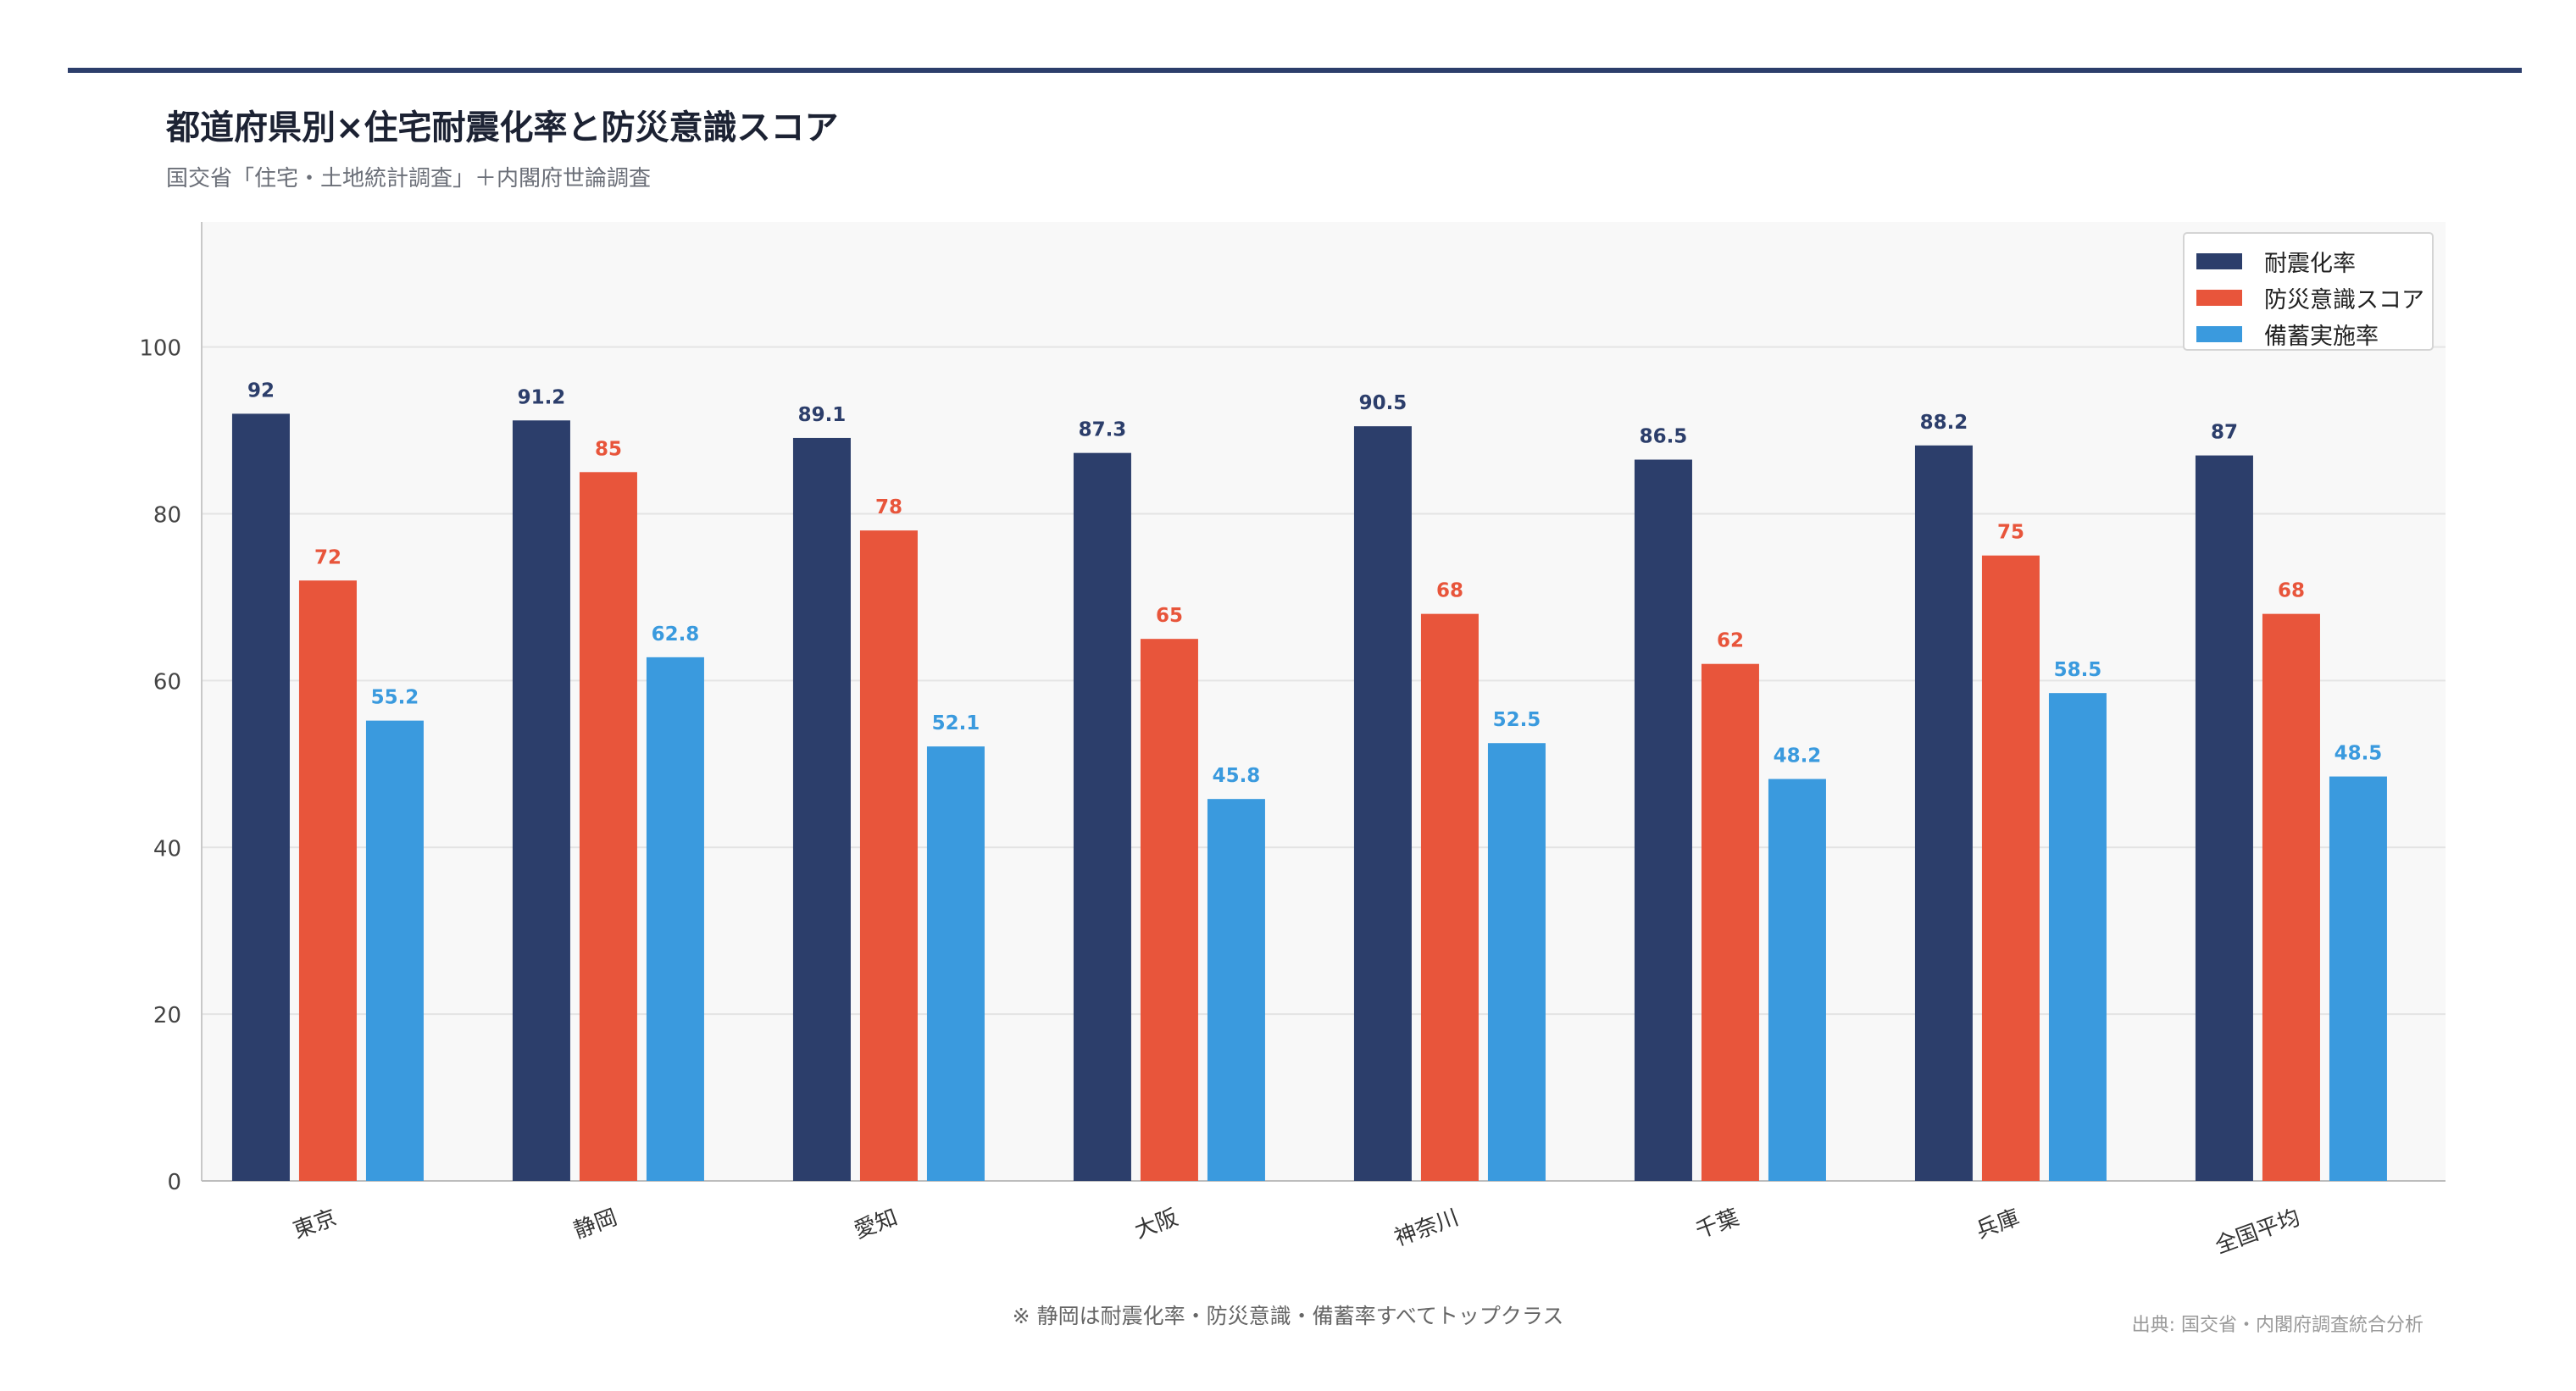 The image size is (2576, 1391). What do you see at coordinates (821, 809) in the screenshot?
I see `bar-s0-c2` at bounding box center [821, 809].